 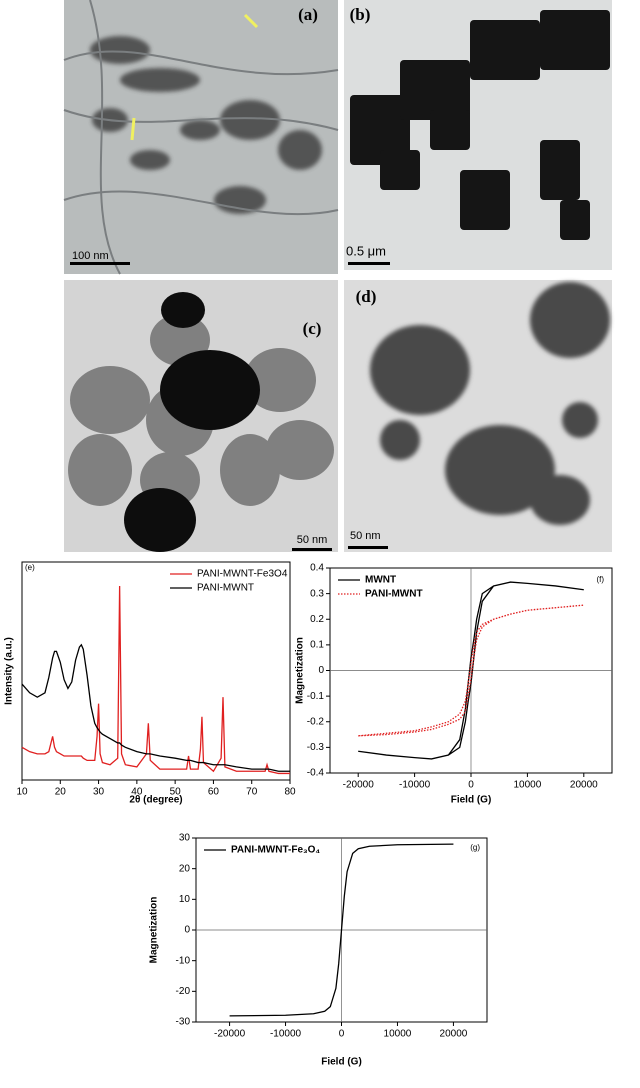 What do you see at coordinates (380, 580) in the screenshot?
I see `legend-label: MWNT` at bounding box center [380, 580].